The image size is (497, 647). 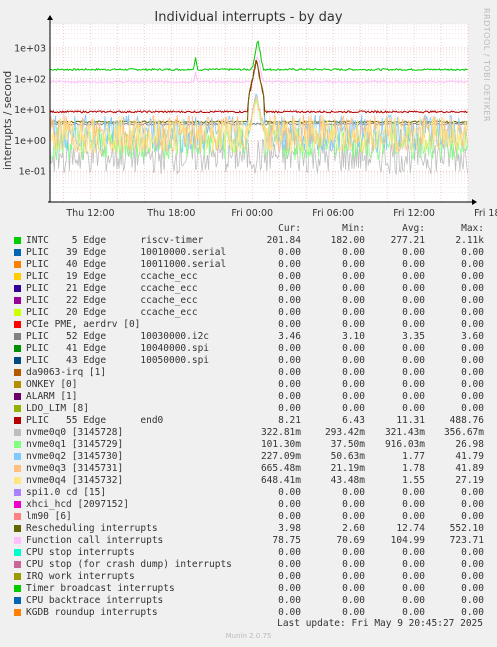 I want to click on legend-row: spi1.0 cd [15] 0.00 0.00 0.00 0.00, so click(x=248, y=493).